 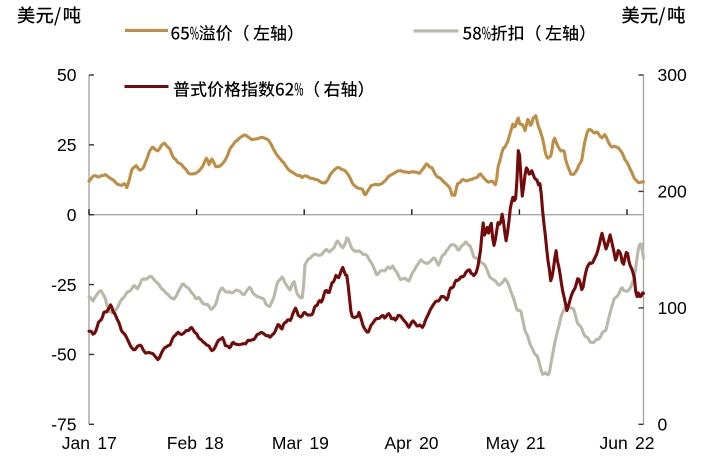 I want to click on svg-text: 200, so click(x=672, y=192).